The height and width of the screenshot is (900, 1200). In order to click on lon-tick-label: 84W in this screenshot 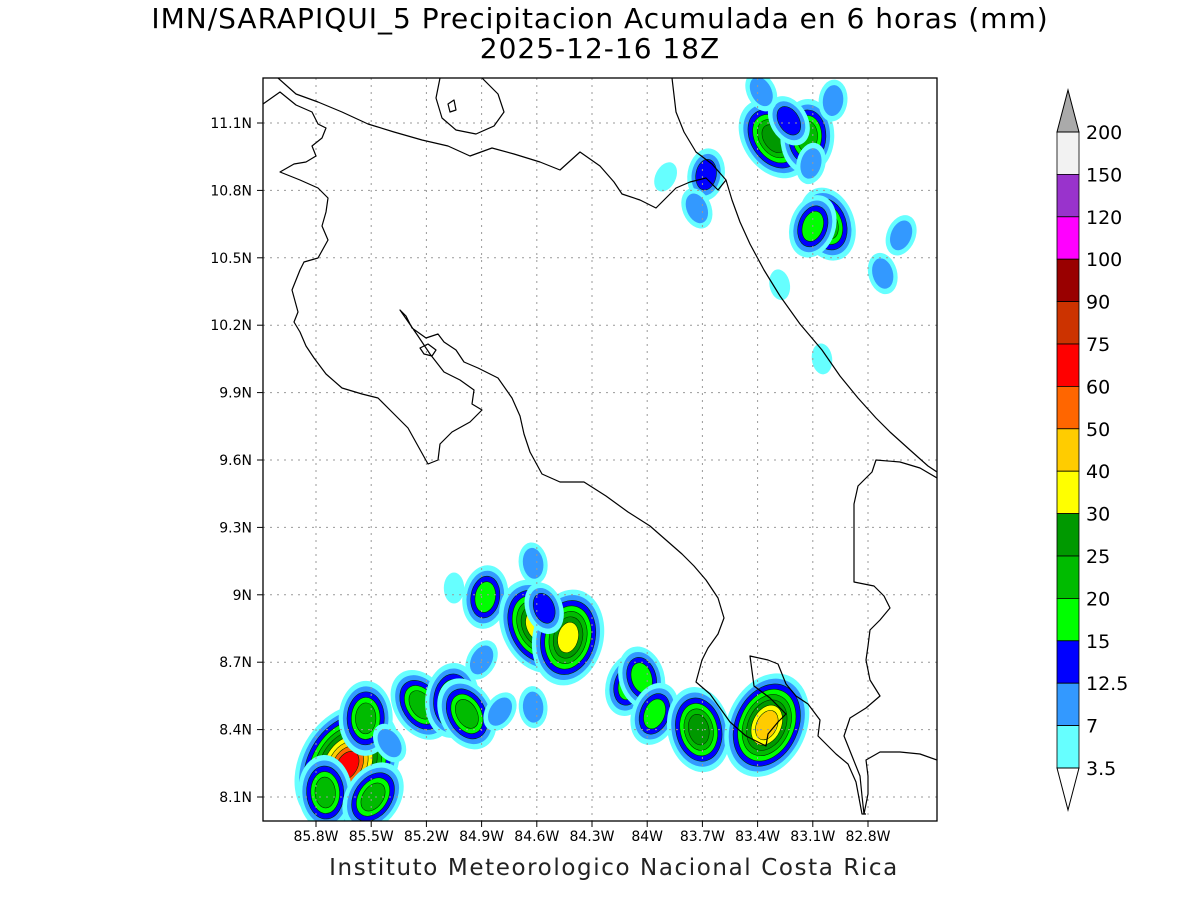, I will do `click(647, 837)`.